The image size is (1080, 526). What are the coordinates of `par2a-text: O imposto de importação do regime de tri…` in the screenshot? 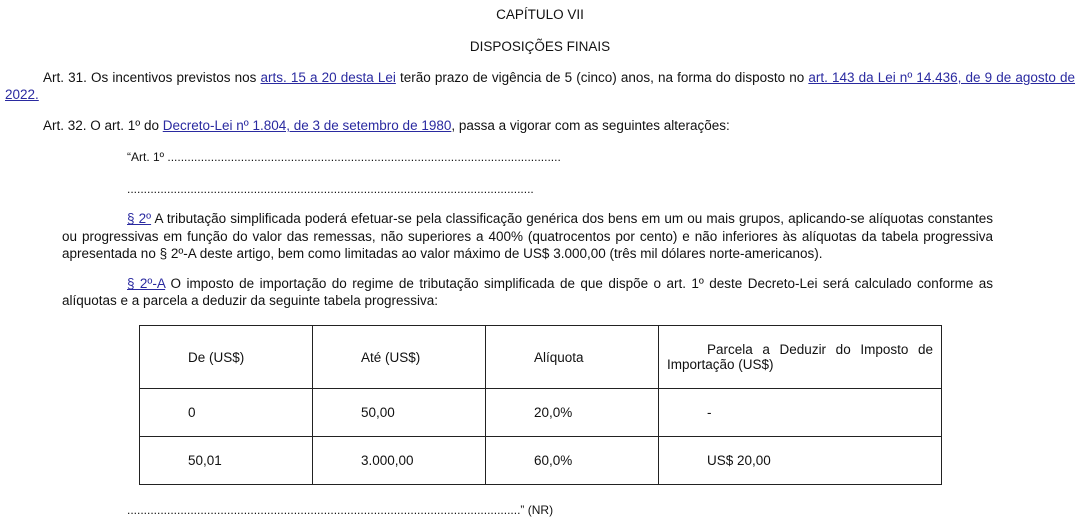 It's located at (579, 283).